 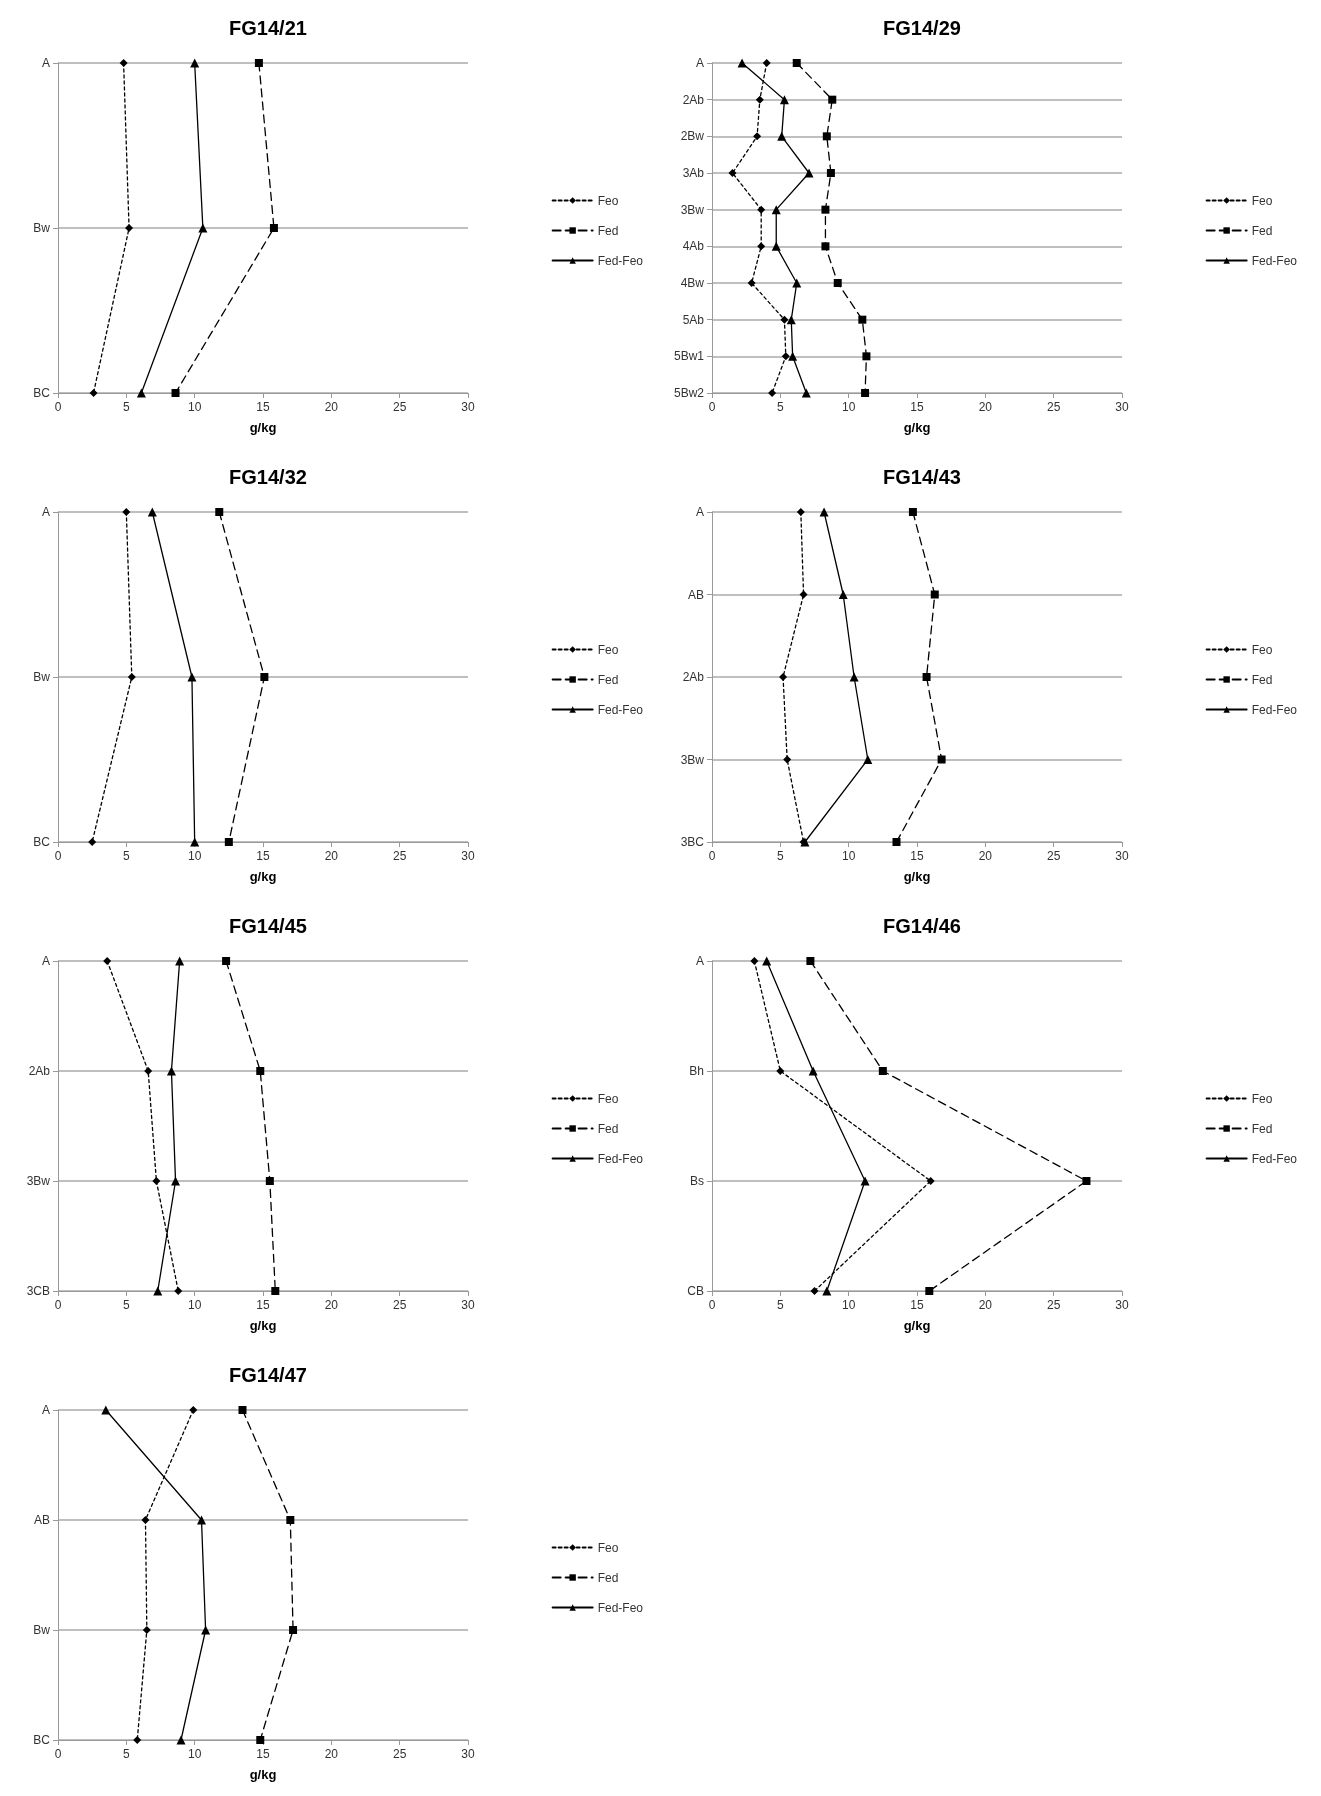 What do you see at coordinates (695, 1291) in the screenshot?
I see `y-tick-label: CB` at bounding box center [695, 1291].